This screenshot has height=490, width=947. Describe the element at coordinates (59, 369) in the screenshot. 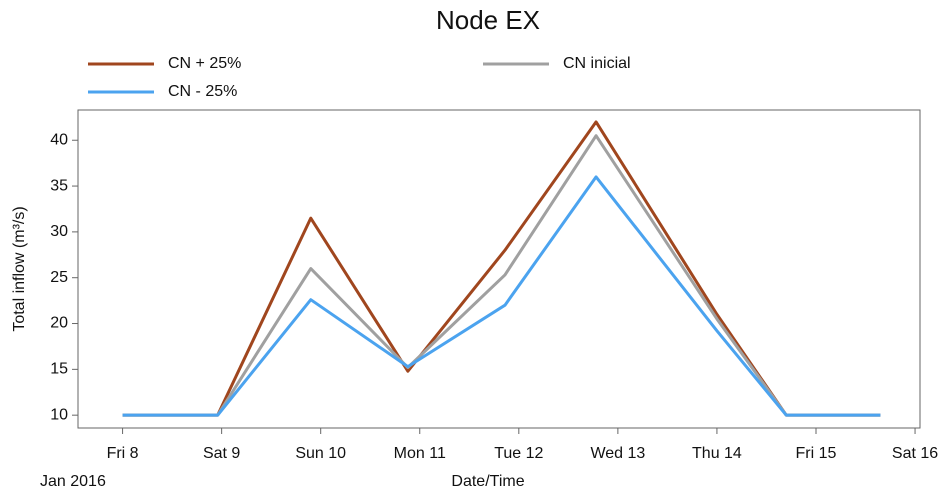

I see `y-tick-label: 15` at that location.